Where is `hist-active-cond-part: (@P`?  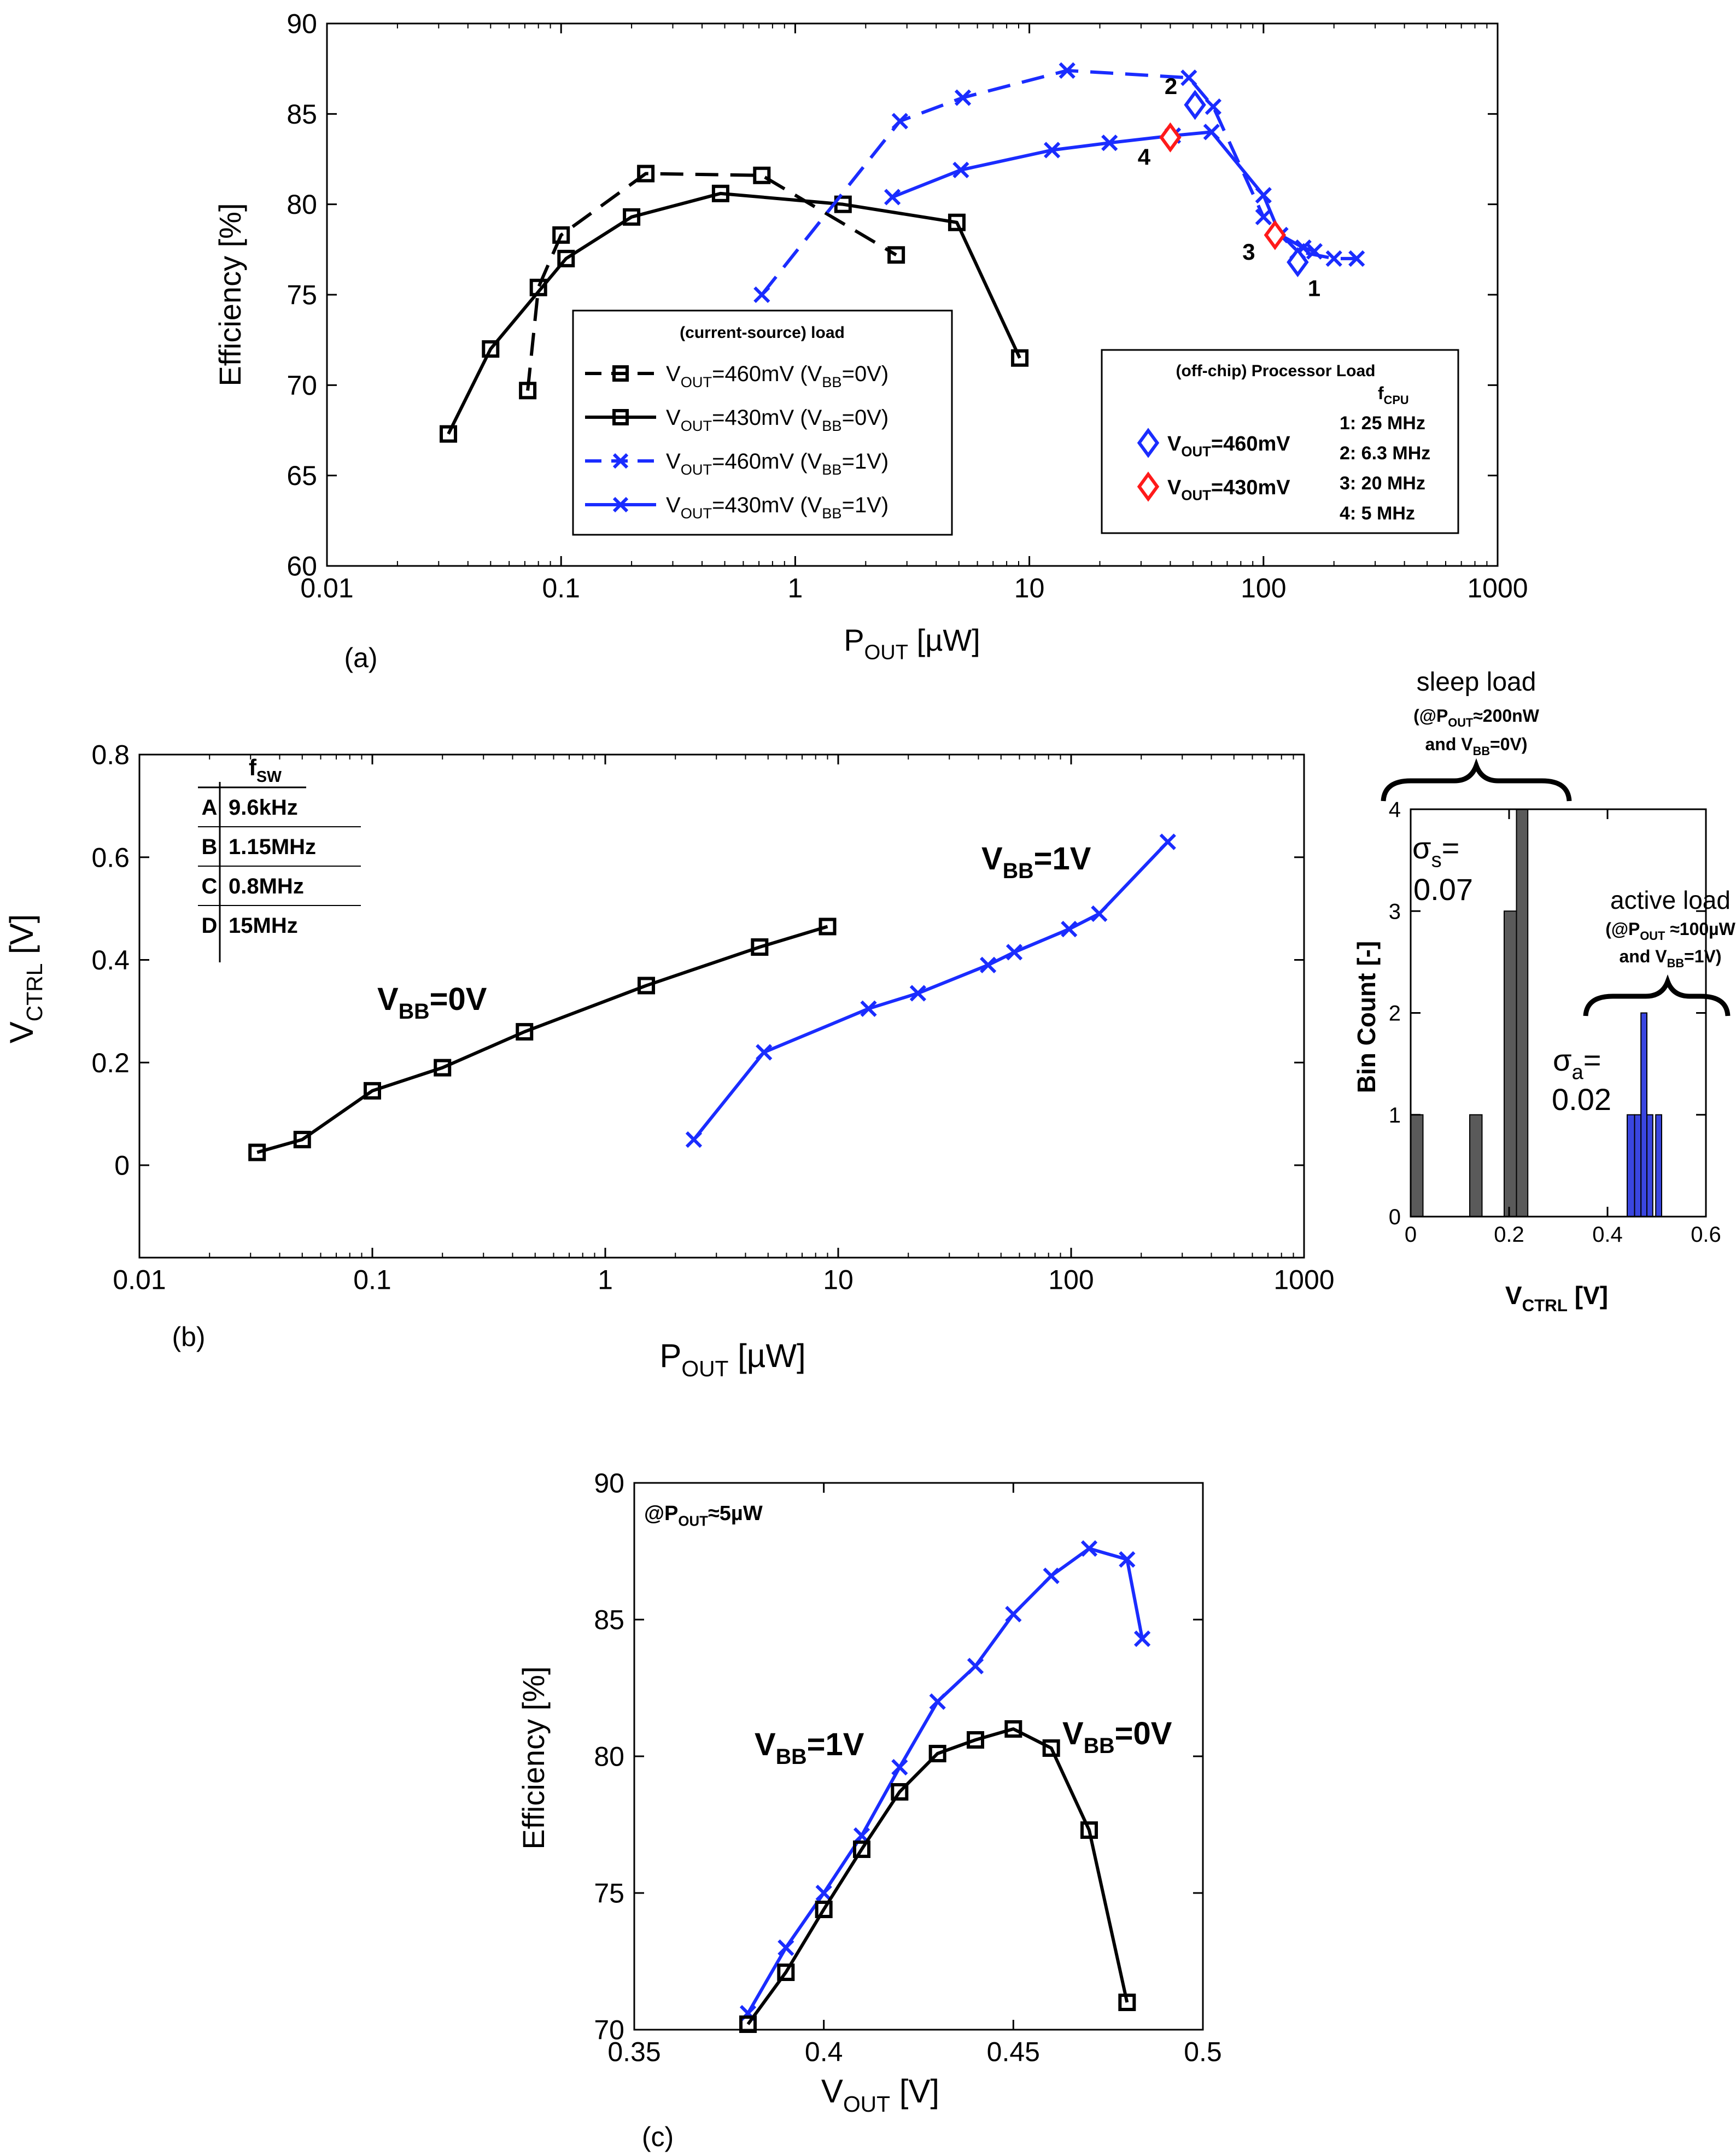
hist-active-cond-part: (@P is located at coordinates (1622, 929).